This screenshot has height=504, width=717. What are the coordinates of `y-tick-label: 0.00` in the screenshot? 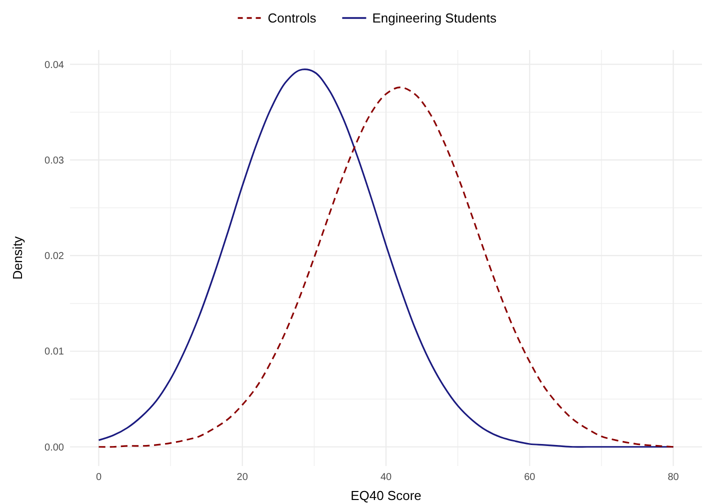 It's located at (54, 448).